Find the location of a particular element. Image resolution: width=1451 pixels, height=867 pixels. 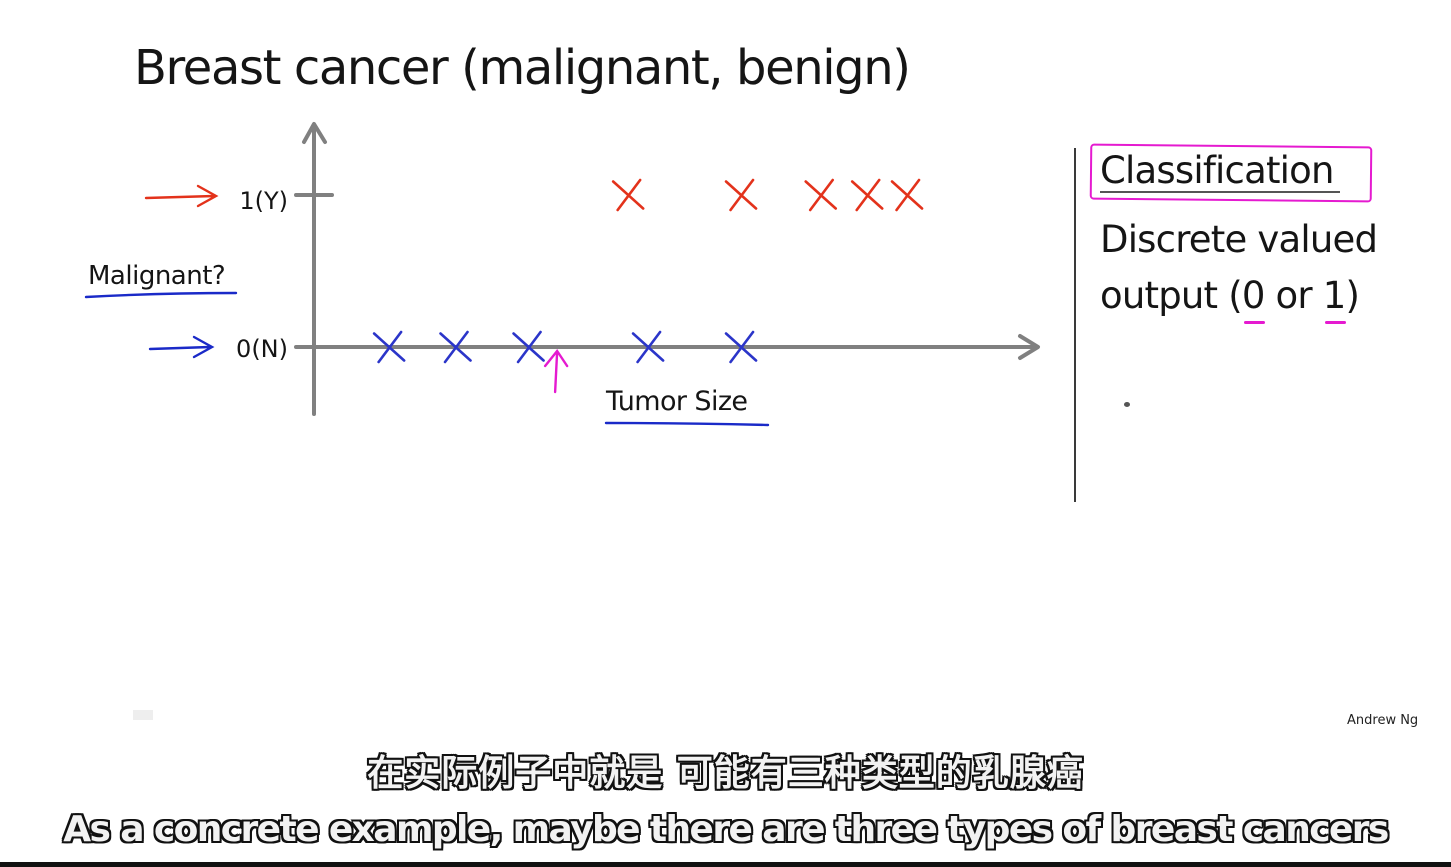

arrow-to-yes is located at coordinates (181, 196).